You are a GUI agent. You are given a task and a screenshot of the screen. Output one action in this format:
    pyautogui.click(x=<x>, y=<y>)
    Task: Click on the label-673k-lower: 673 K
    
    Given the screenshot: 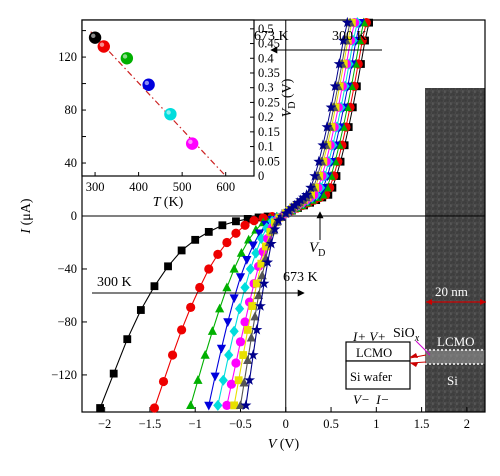 What is the action you would take?
    pyautogui.click(x=300, y=277)
    